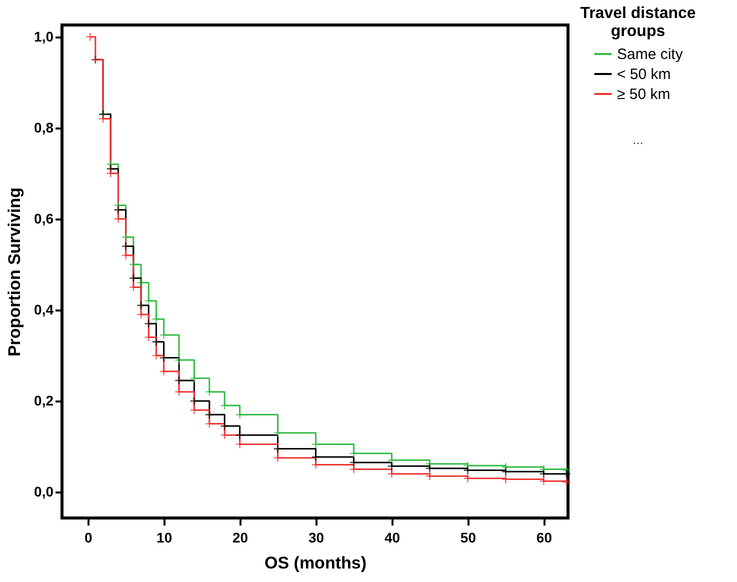  I want to click on legend-label: ≥ 50 km, so click(643, 94).